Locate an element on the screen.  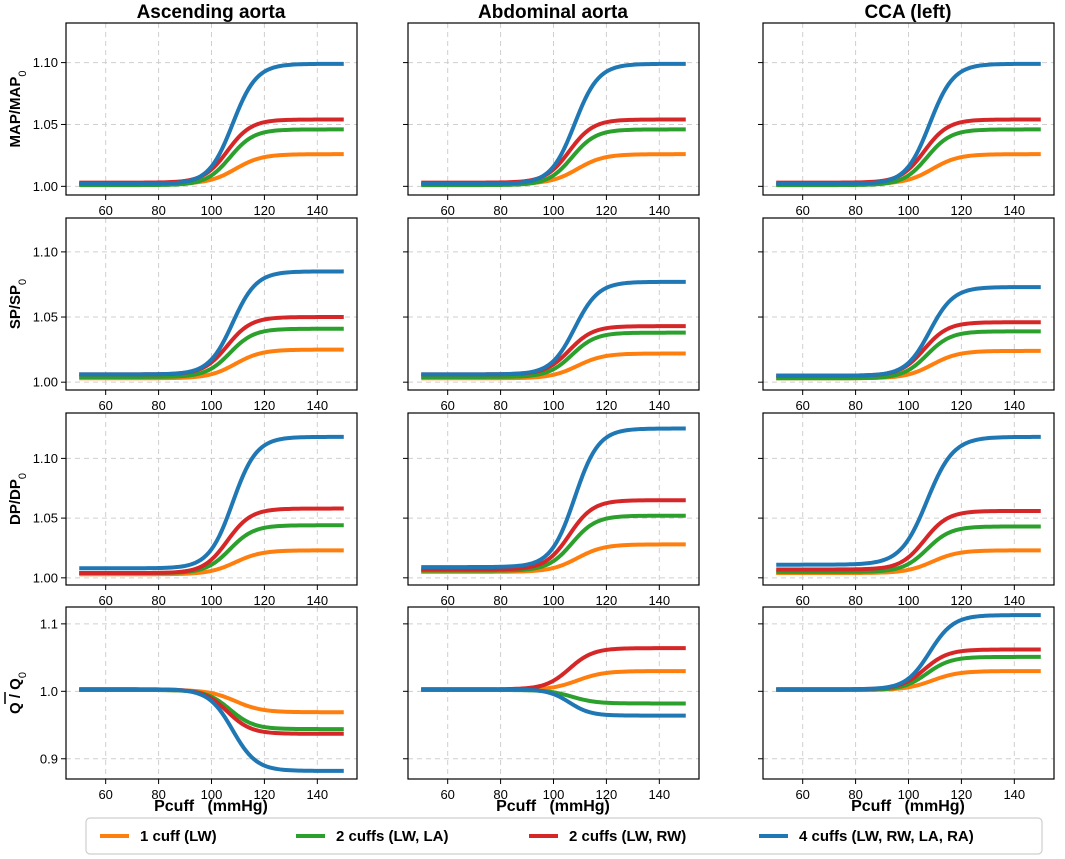
column-title-cca-left: CCA (left) is located at coordinates (908, 12).